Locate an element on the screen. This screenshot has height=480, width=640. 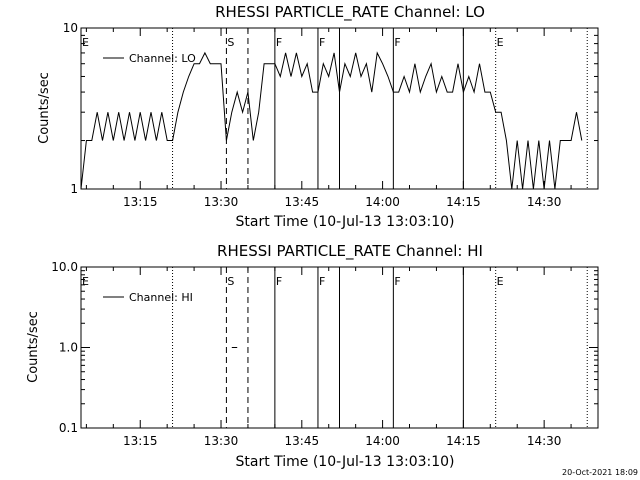
y-tick-label: 0.1 is located at coordinates (68, 428).